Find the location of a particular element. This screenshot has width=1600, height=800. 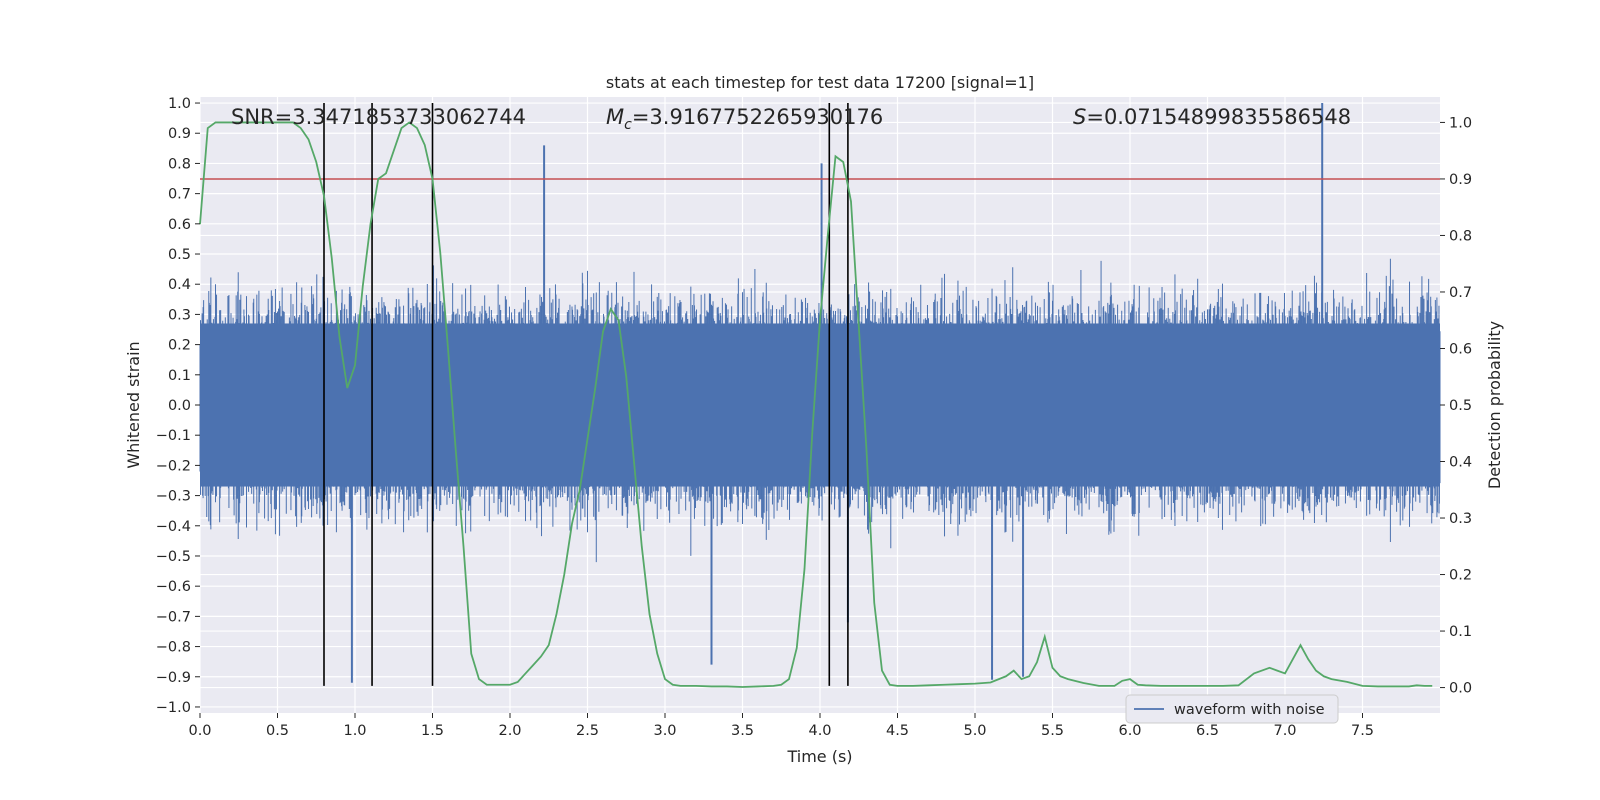

y-tick-label: 0.5 is located at coordinates (179, 255).